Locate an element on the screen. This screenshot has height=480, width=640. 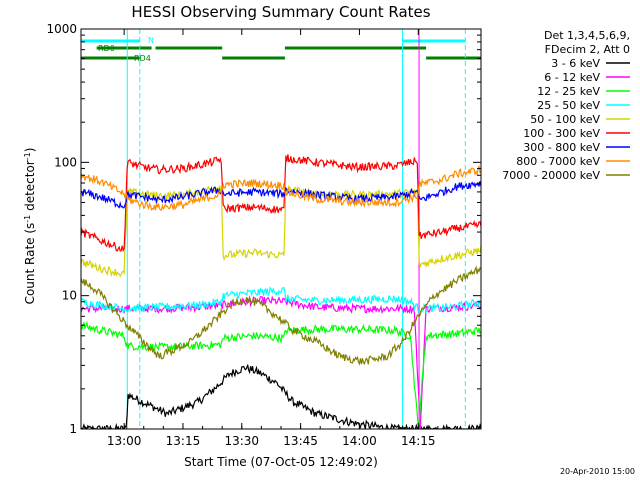
y-tick-label-0: 1 is located at coordinates (73, 429).